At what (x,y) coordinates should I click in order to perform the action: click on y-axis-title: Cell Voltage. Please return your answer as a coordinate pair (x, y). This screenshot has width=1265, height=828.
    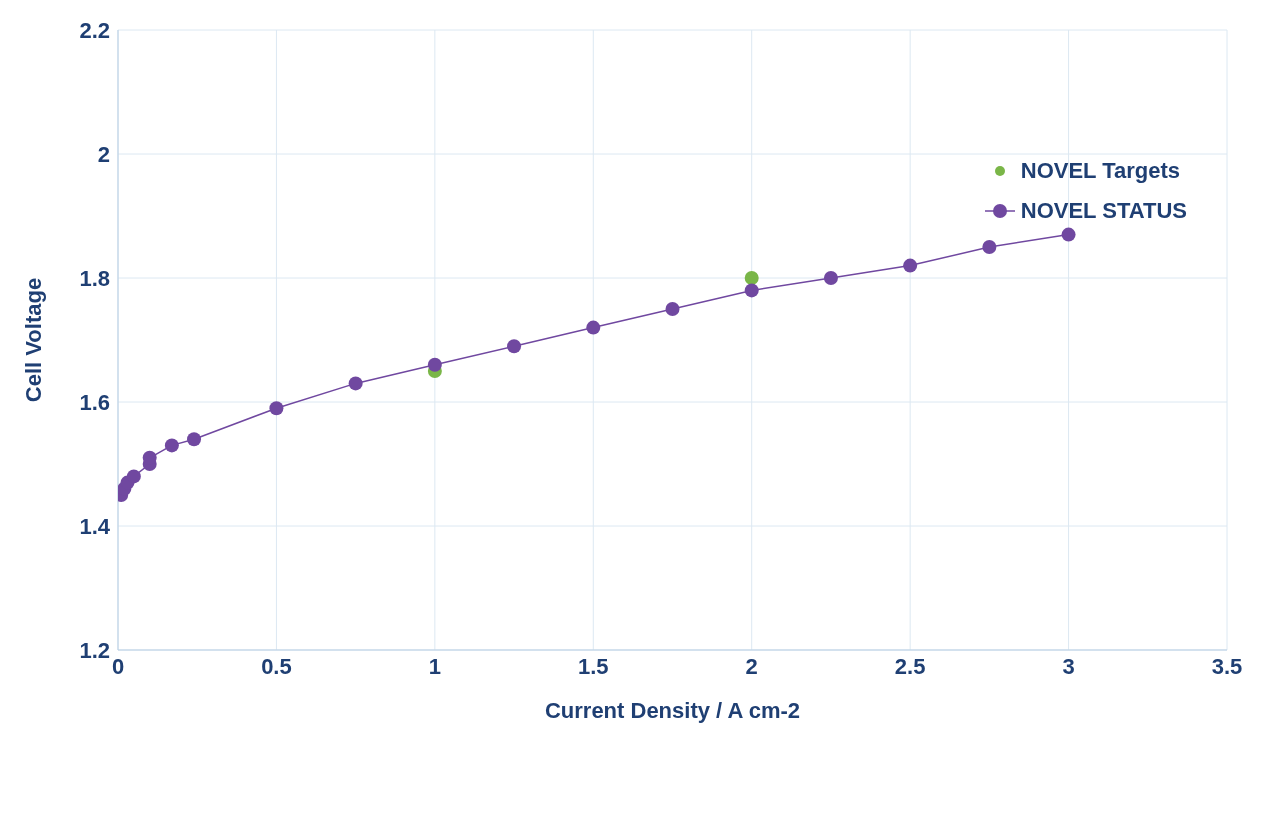
    Looking at the image, I should click on (33, 340).